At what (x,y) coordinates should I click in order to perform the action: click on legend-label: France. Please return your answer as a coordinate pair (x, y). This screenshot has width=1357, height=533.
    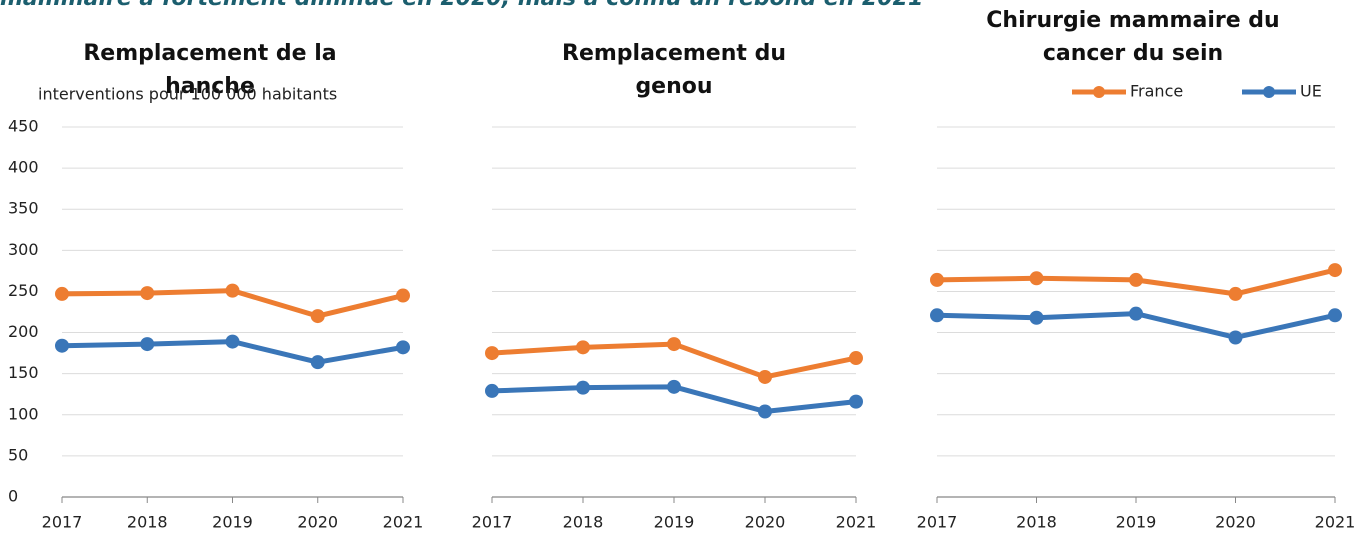
    Looking at the image, I should click on (1156, 91).